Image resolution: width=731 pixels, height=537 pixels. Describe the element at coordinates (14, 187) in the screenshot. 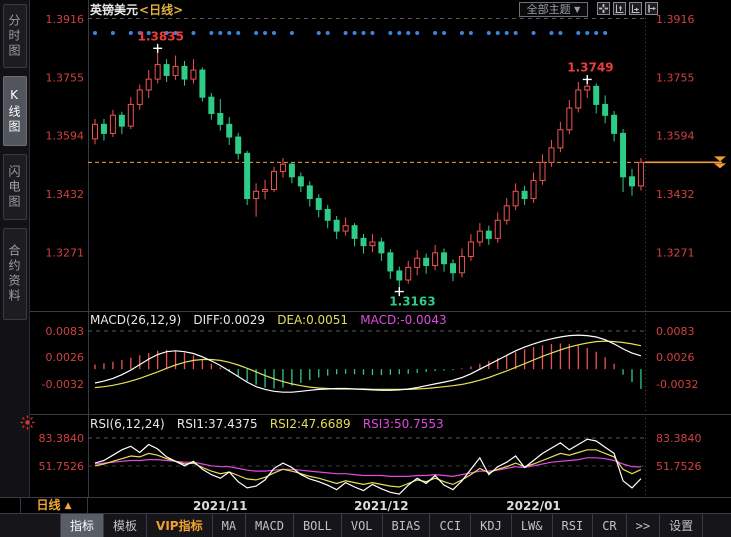

I see `sidebar-tab-flash-chart: 闪电图` at that location.